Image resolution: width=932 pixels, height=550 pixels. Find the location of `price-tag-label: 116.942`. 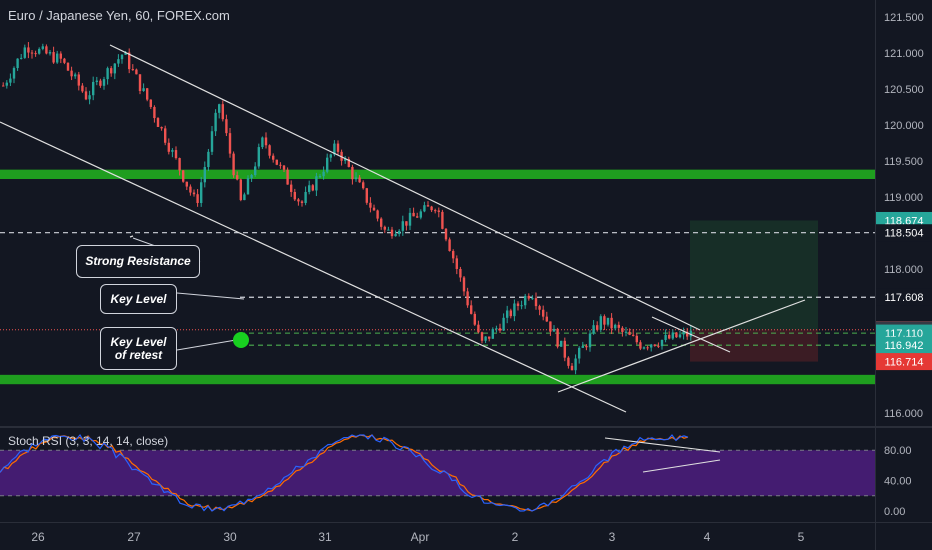

price-tag-label: 116.942 is located at coordinates (904, 346).